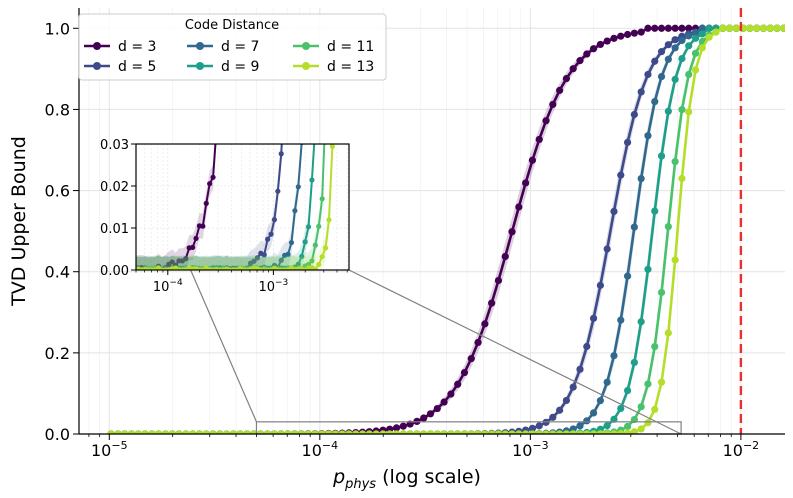  I want to click on inset-point-d9, so click(318, 5).